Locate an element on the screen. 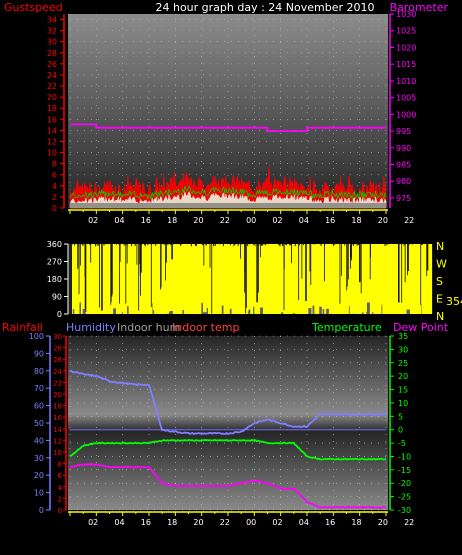 This screenshot has width=462, height=555. rainfall-tick-label: 30 is located at coordinates (57, 337).